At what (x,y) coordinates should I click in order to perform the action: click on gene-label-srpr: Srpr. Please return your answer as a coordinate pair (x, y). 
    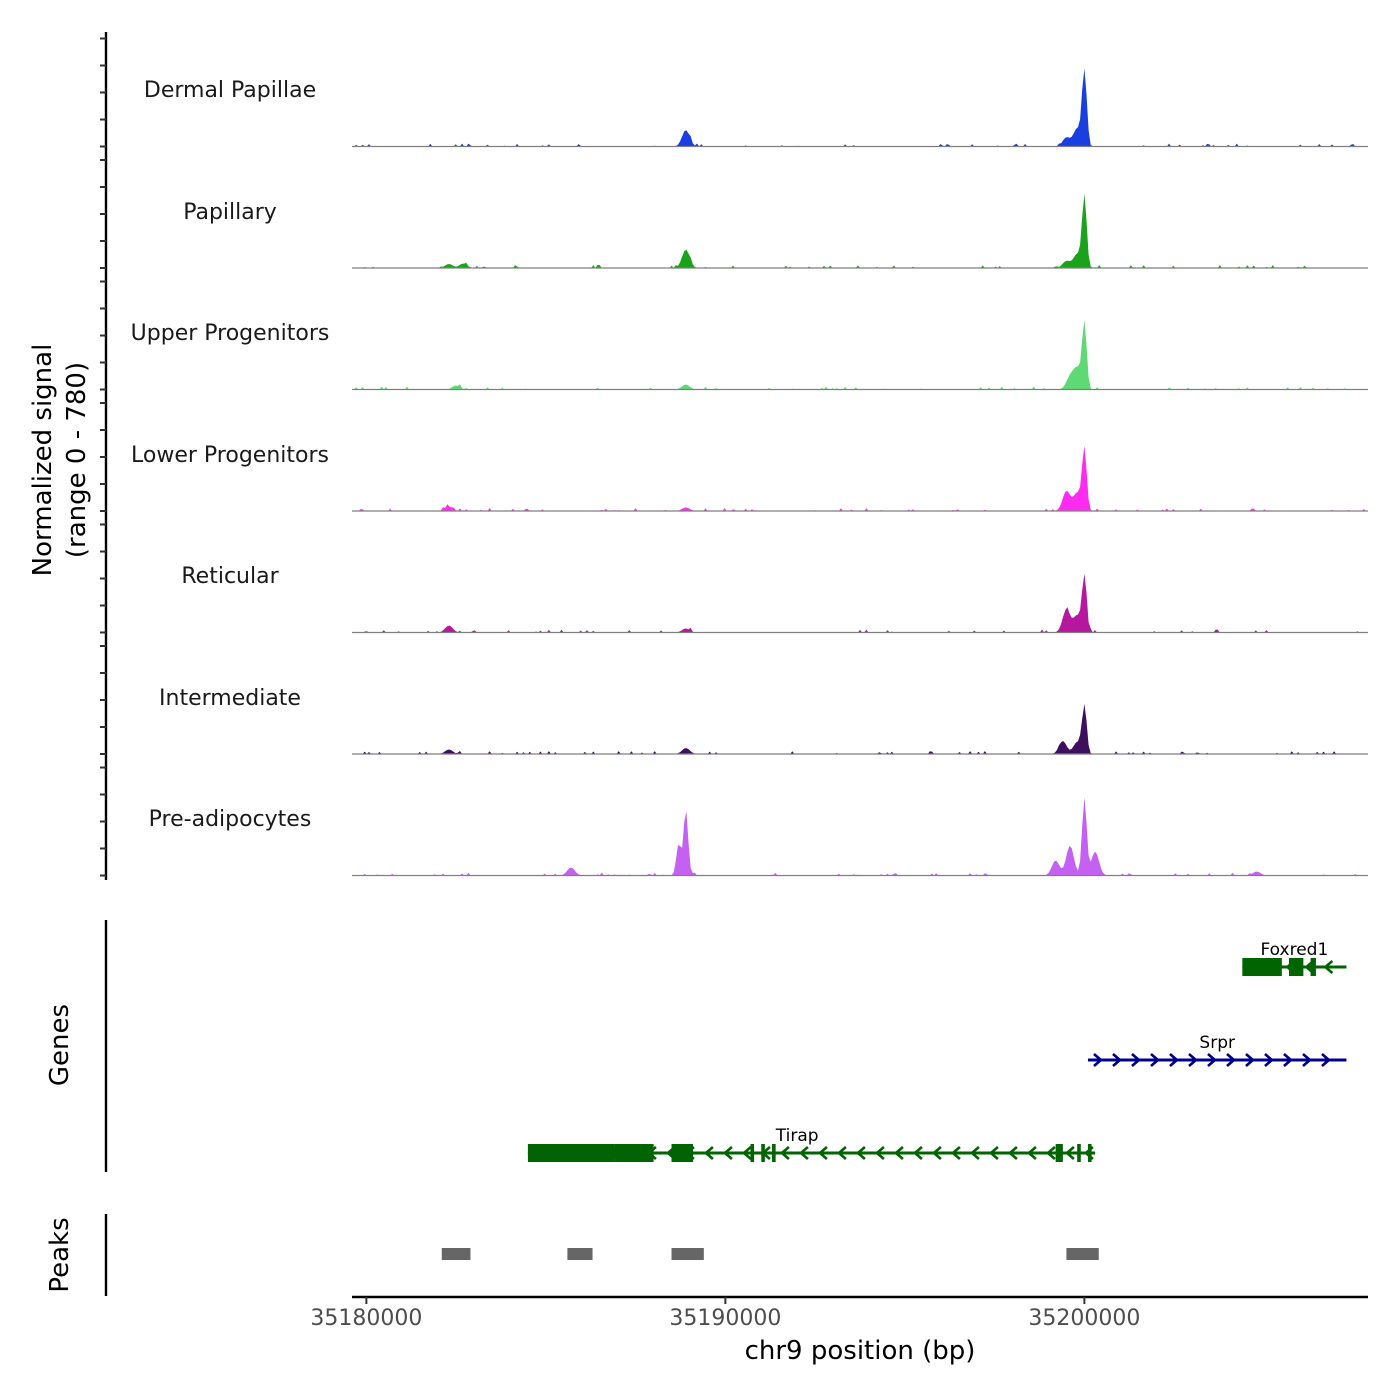
    Looking at the image, I should click on (1217, 1043).